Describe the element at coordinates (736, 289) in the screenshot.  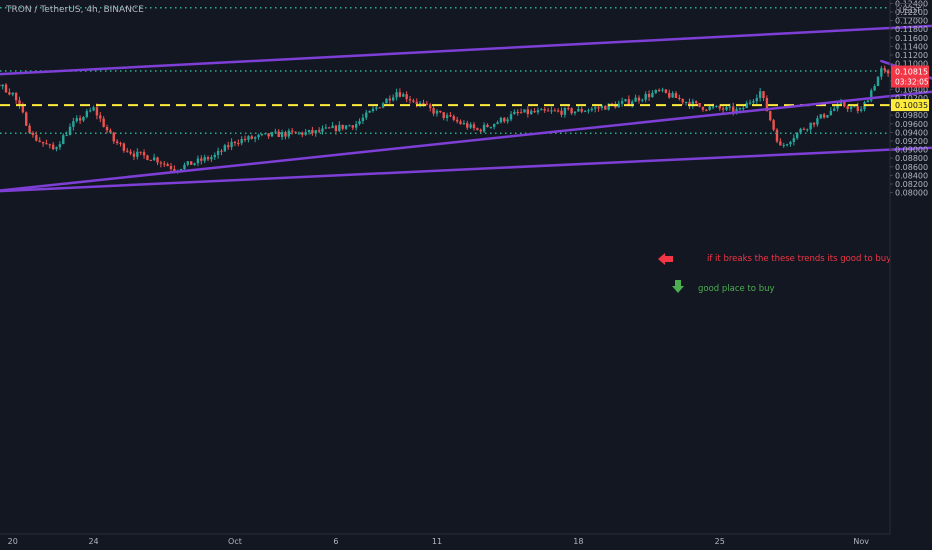
I see `annotation-buy-zone: good place to buy` at that location.